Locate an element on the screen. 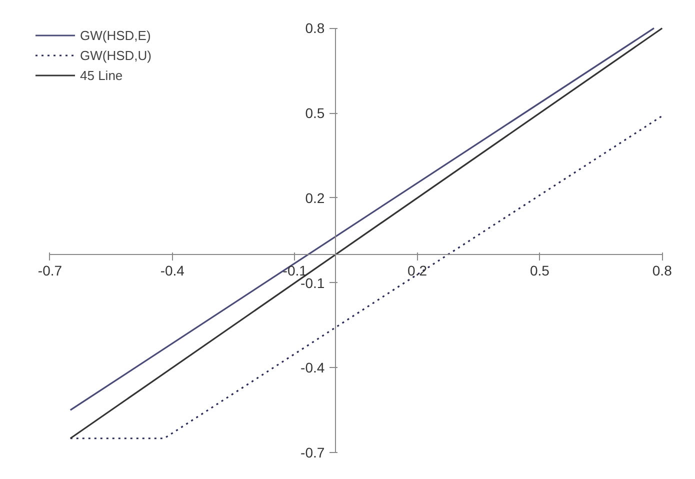 Image resolution: width=695 pixels, height=479 pixels. x-tick-label: 0.2 is located at coordinates (418, 270).